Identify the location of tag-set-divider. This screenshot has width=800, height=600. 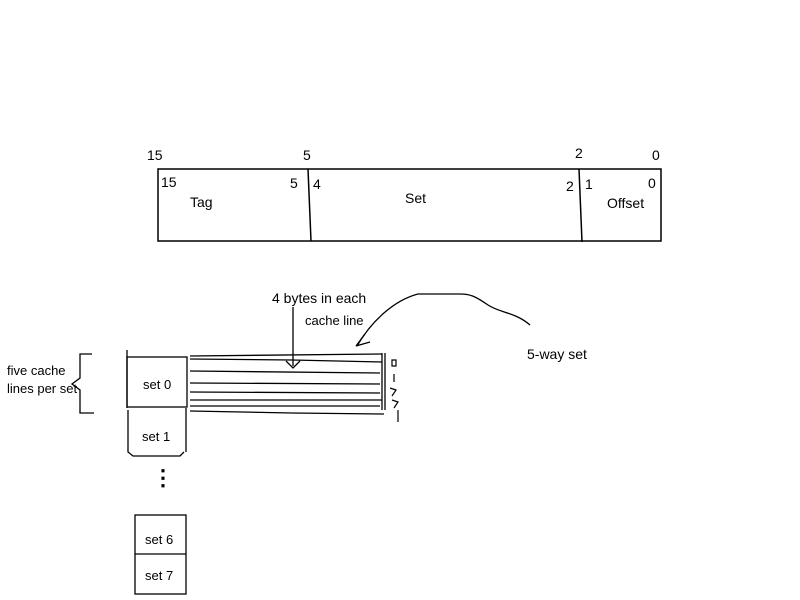
(309, 205).